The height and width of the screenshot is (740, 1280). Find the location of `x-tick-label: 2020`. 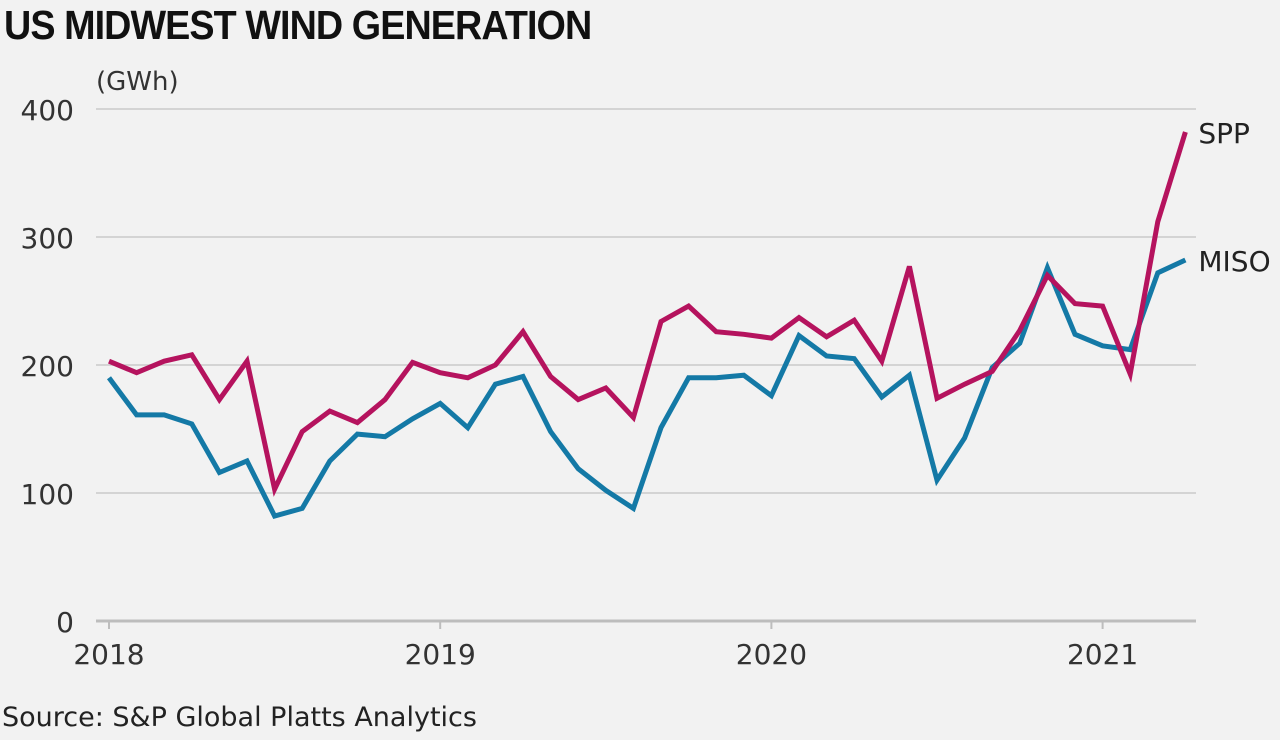

x-tick-label: 2020 is located at coordinates (771, 654).